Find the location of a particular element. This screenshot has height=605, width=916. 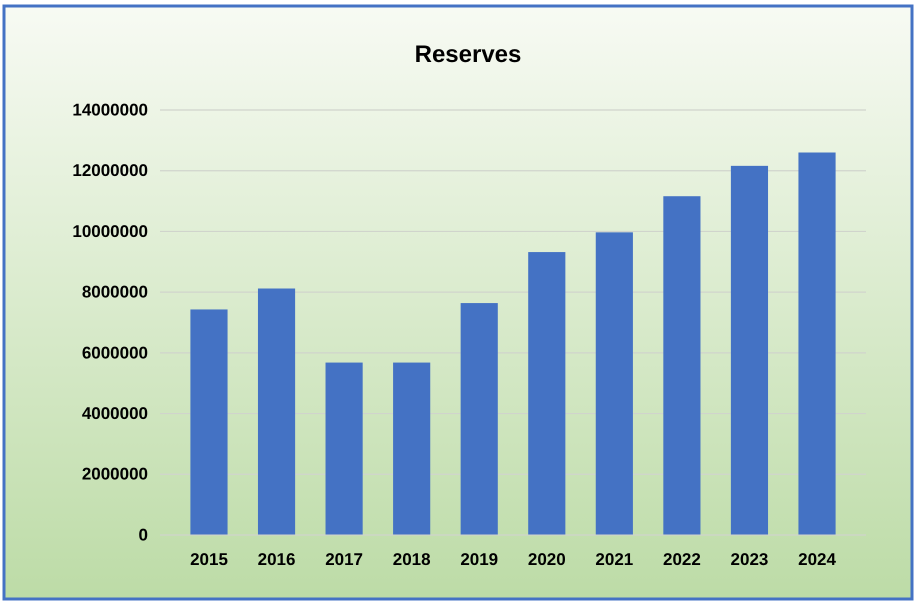

y-tick-label: 2000000 is located at coordinates (115, 474).